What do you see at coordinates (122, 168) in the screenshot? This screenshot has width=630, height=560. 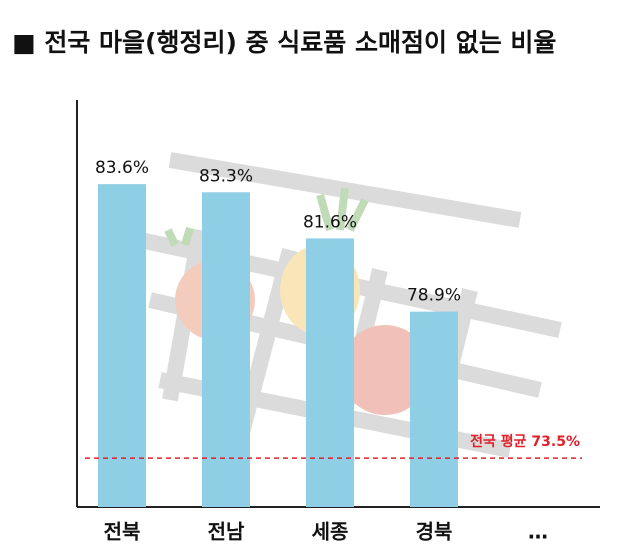 I see `value-label: 83.6%` at bounding box center [122, 168].